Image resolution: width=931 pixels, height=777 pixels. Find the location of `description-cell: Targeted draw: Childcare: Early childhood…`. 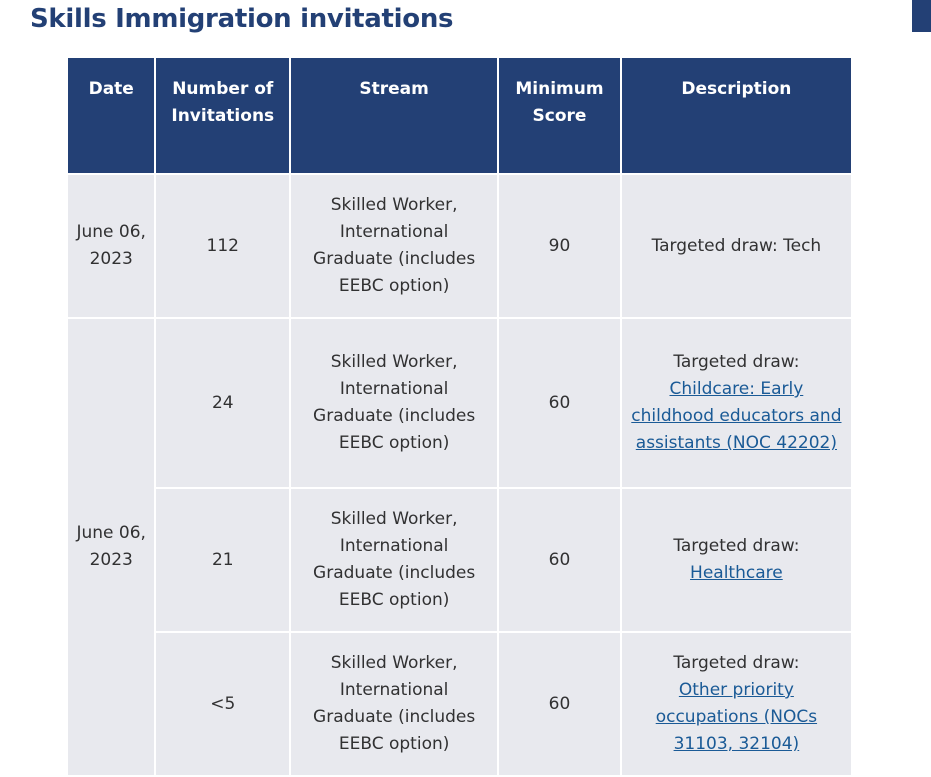

description-cell: Targeted draw: Childcare: Early childhood… is located at coordinates (736, 403).